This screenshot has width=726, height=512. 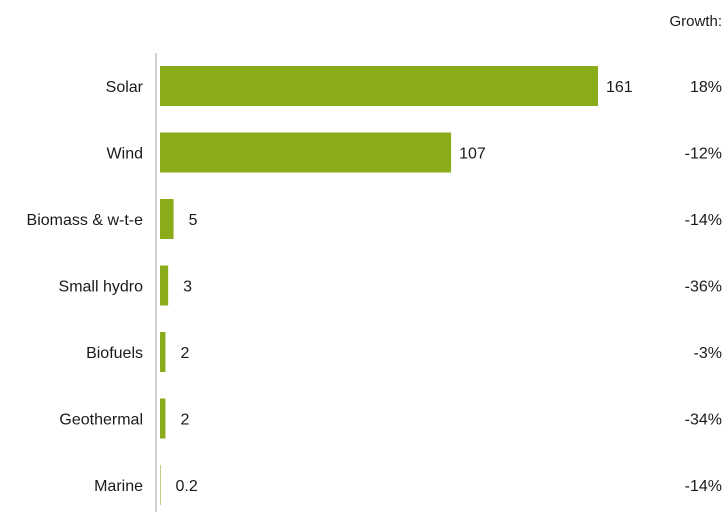 I want to click on value-label: 0.2, so click(x=187, y=486).